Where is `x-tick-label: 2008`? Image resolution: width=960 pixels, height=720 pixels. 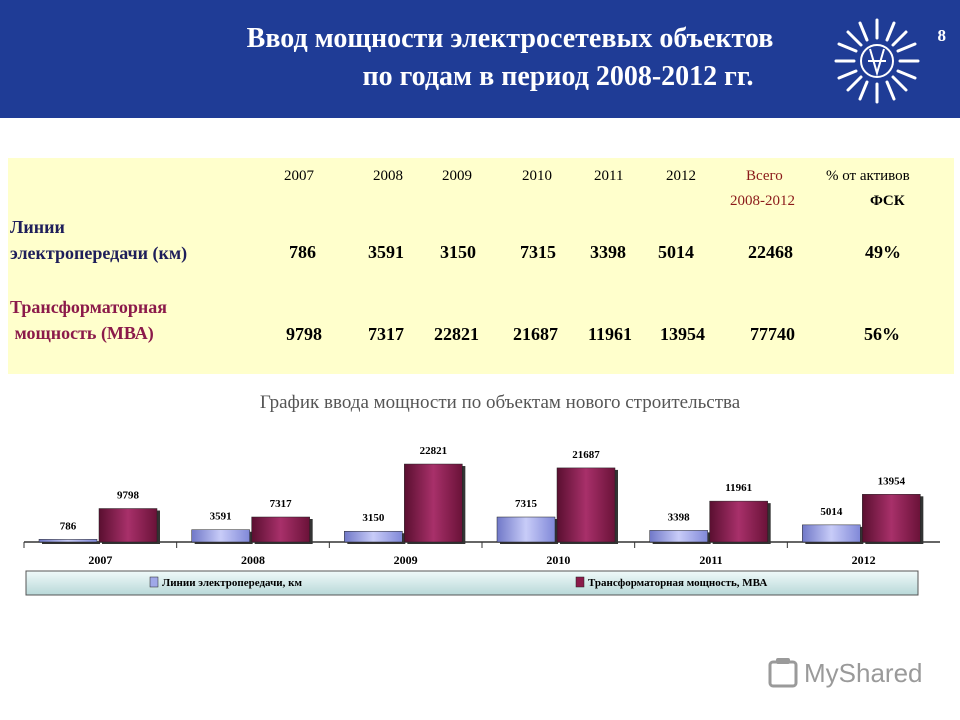 x-tick-label: 2008 is located at coordinates (253, 560).